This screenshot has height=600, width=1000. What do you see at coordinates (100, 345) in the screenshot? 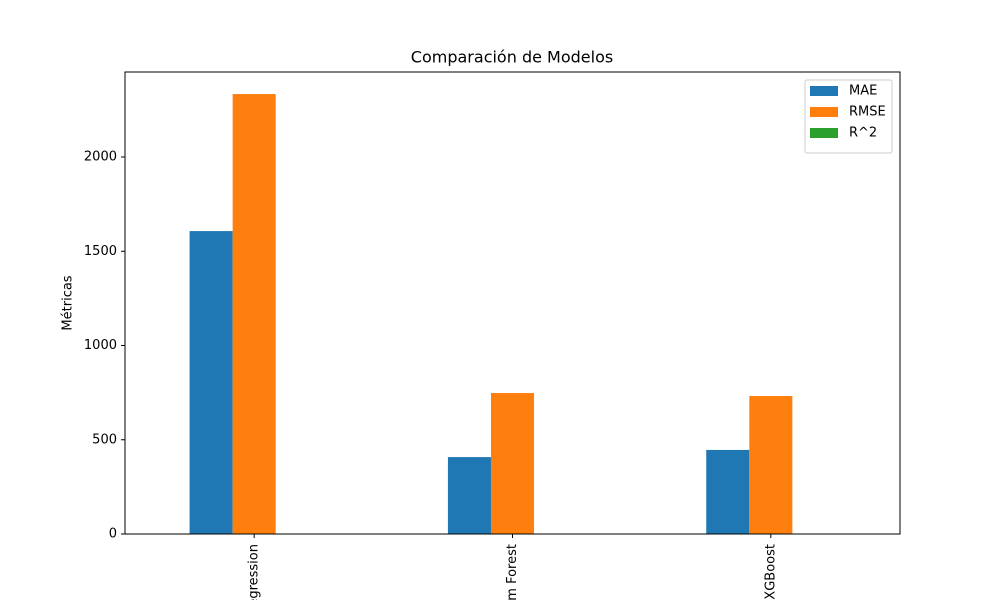
I see `y-tick-label: 1000` at bounding box center [100, 345].